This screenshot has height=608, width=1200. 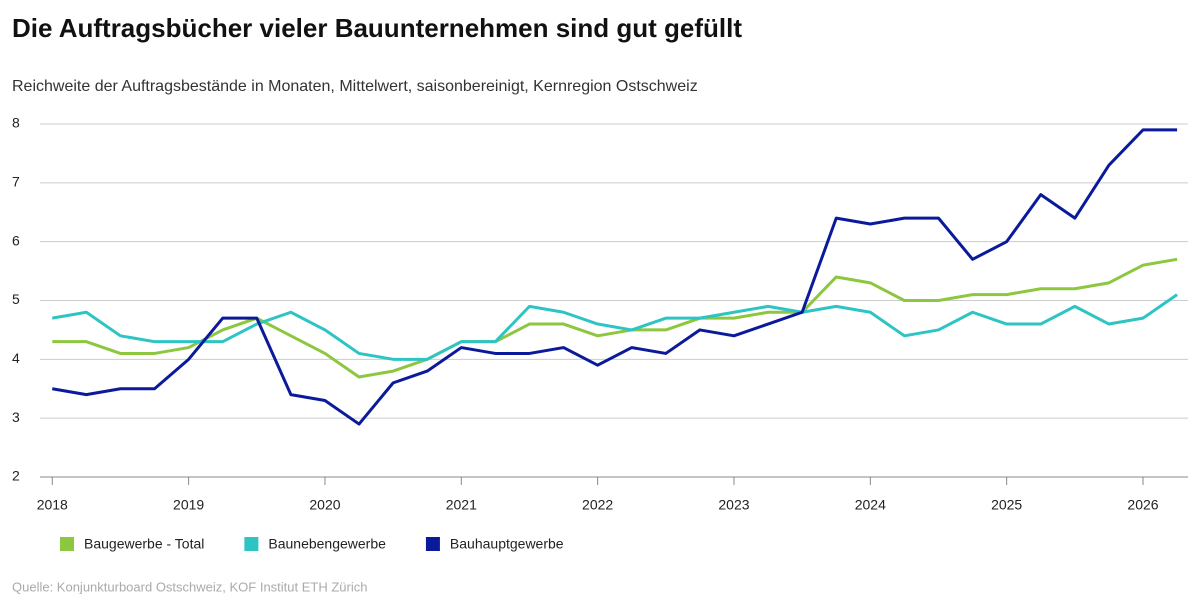 What do you see at coordinates (870, 505) in the screenshot?
I see `x-tick-label: 2024` at bounding box center [870, 505].